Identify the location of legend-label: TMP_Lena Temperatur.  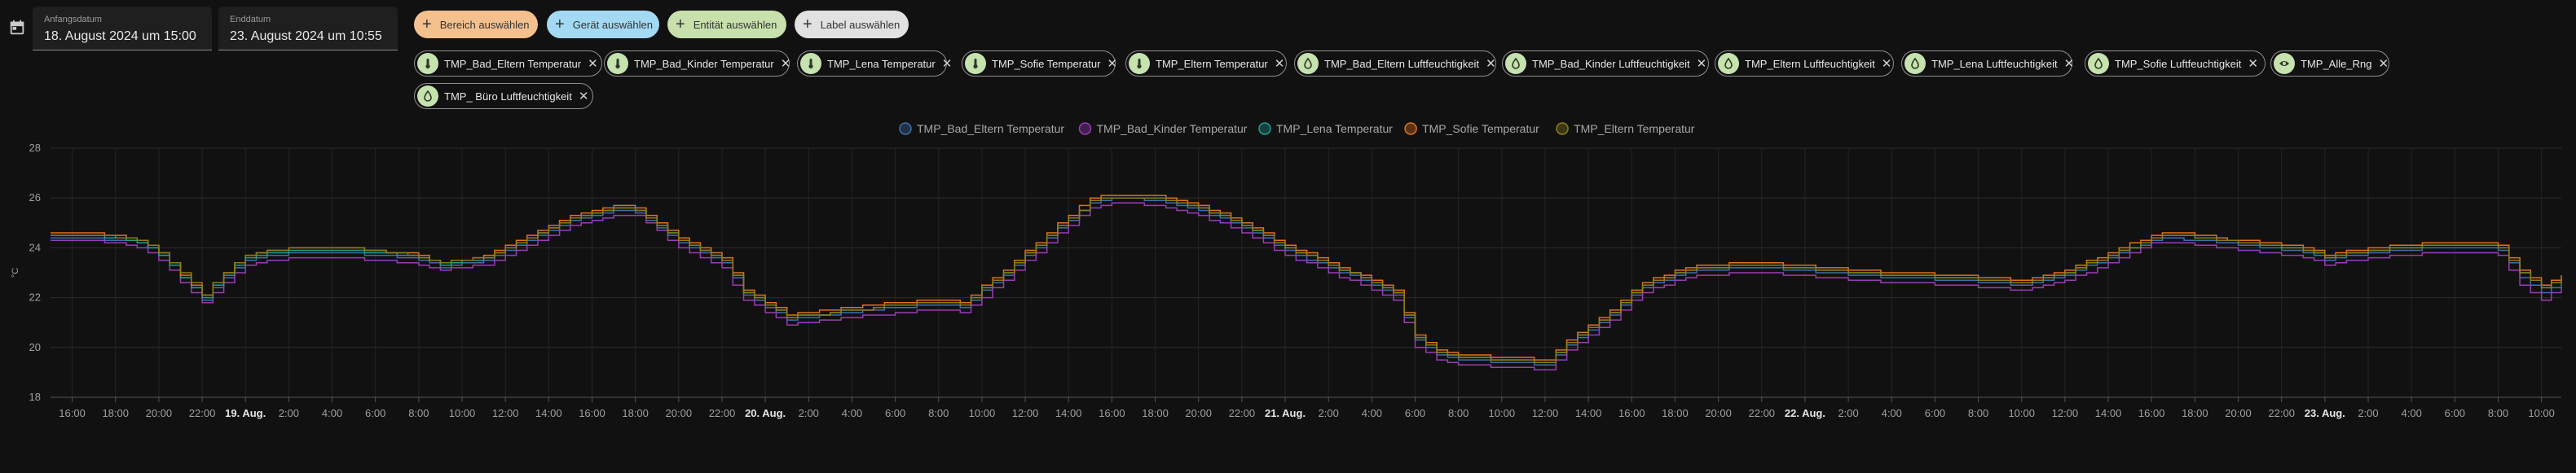
(1335, 128).